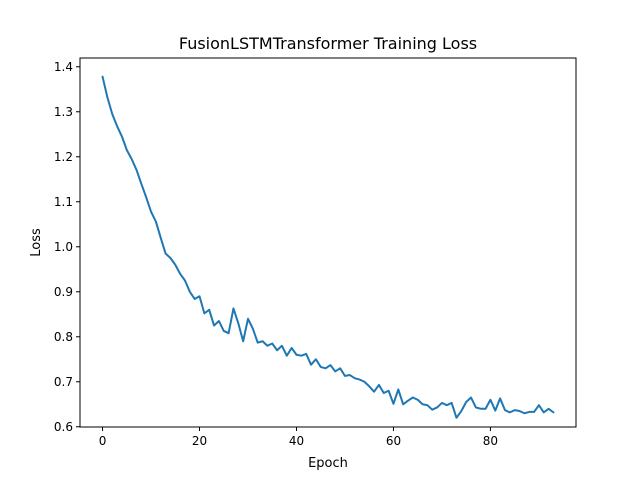 The image size is (640, 480). Describe the element at coordinates (199, 441) in the screenshot. I see `x-tick-label: 20` at that location.